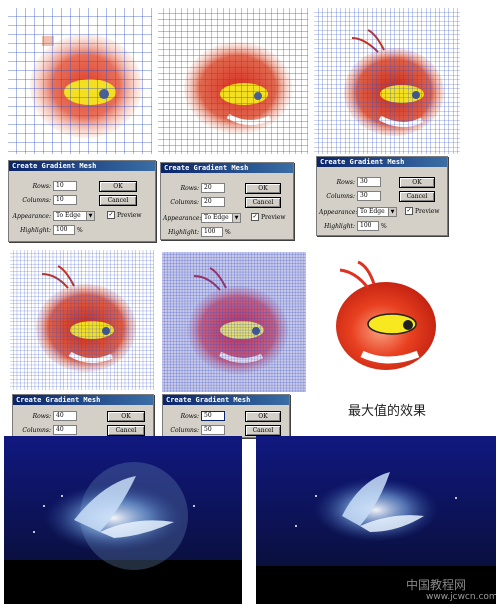  What do you see at coordinates (387, 411) in the screenshot?
I see `result-caption: 最大值的效果` at bounding box center [387, 411].